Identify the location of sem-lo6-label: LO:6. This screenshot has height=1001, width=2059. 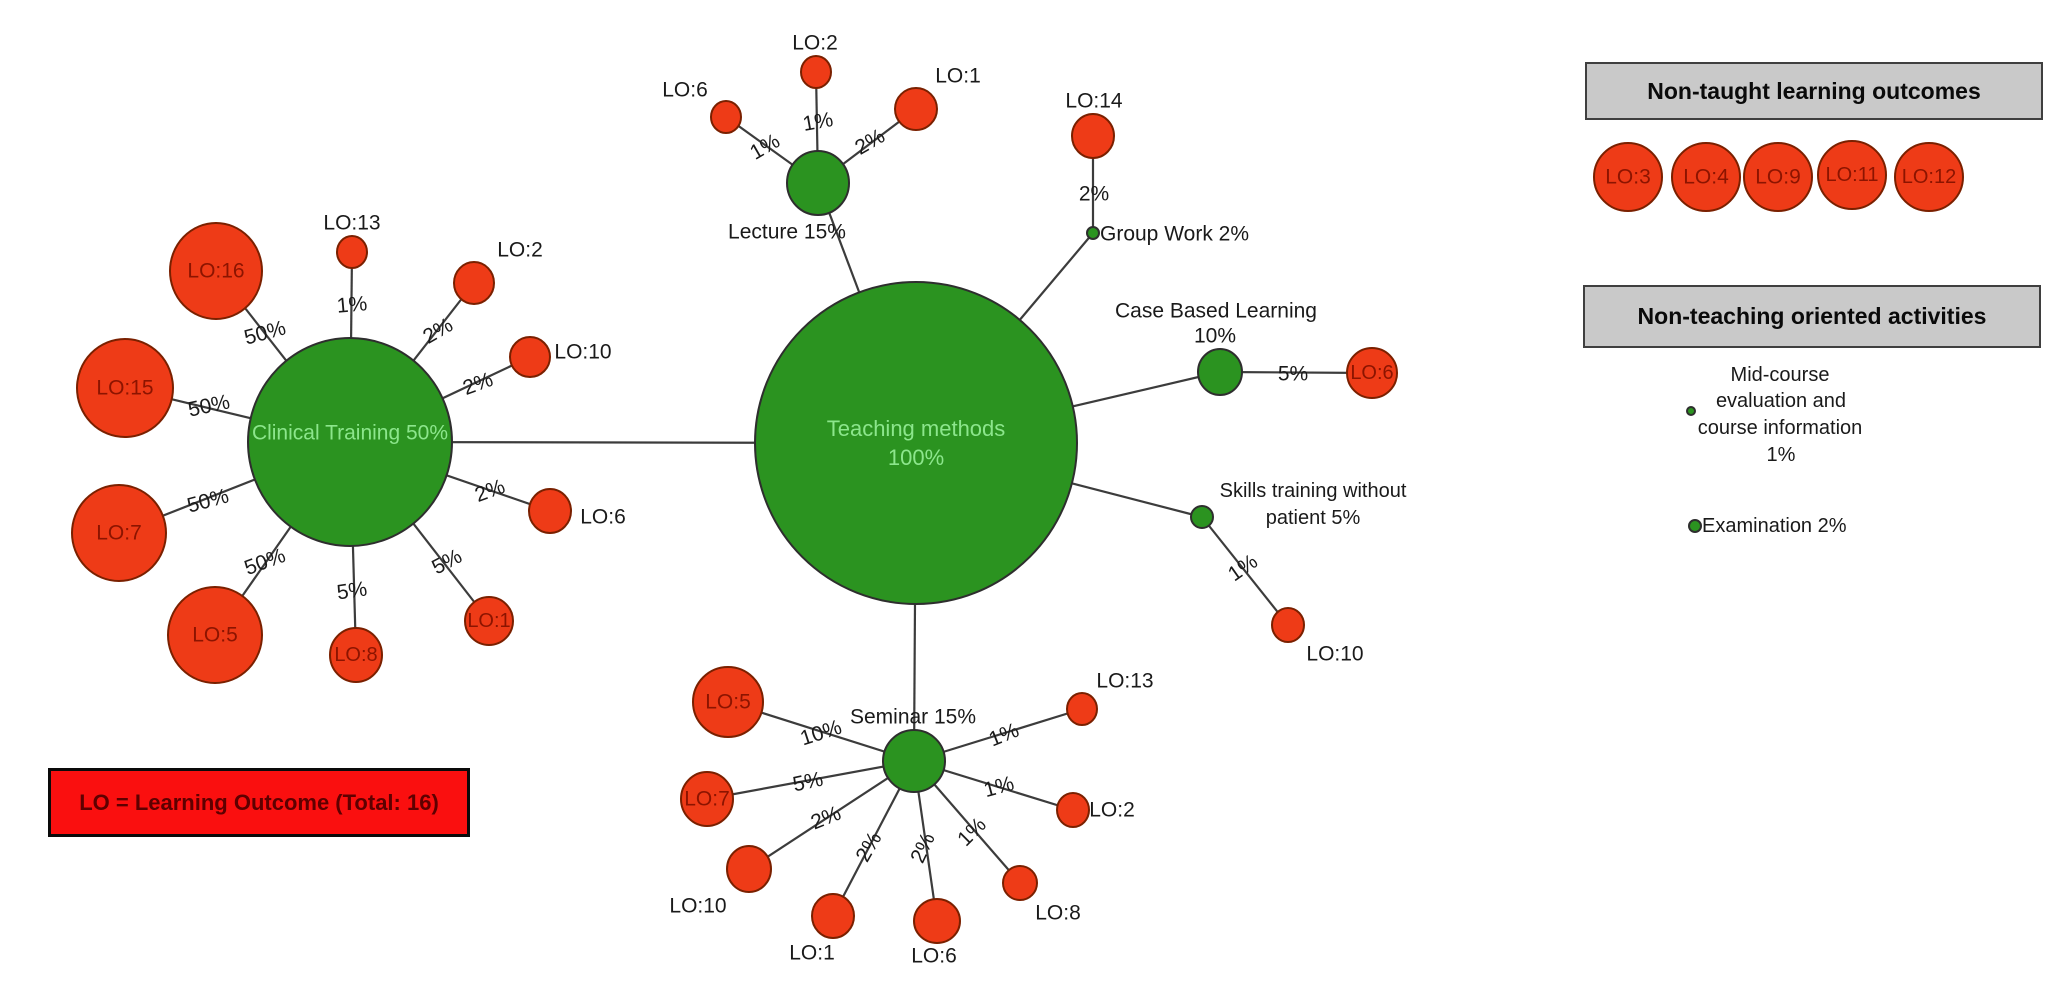
(934, 956).